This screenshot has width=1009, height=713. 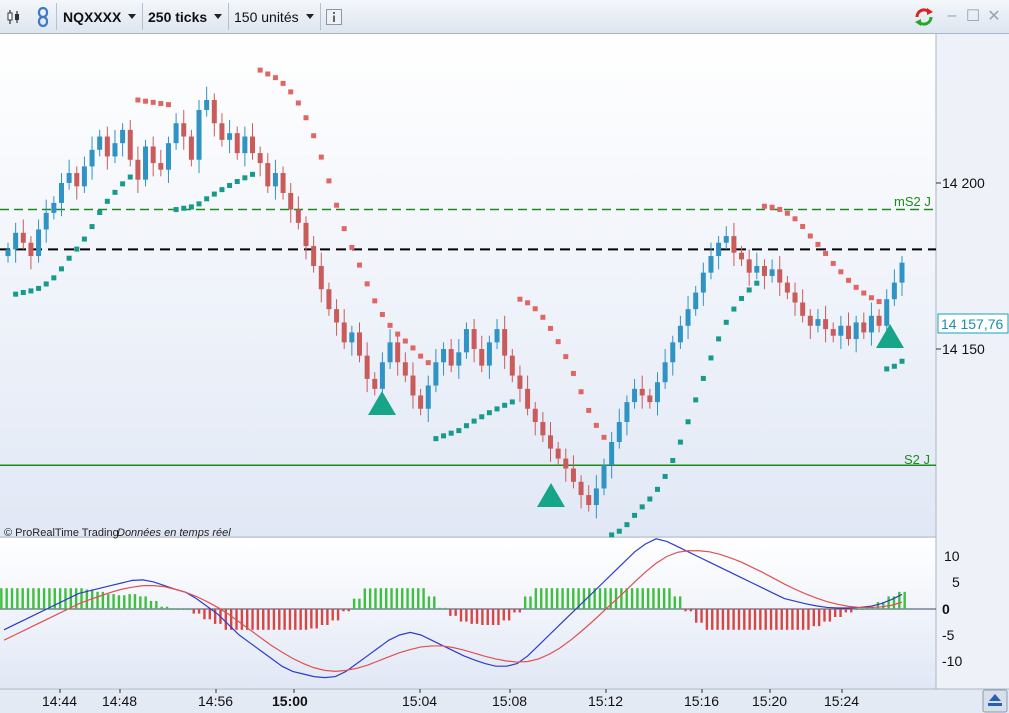 I want to click on arrow-up-icon, so click(x=995, y=700).